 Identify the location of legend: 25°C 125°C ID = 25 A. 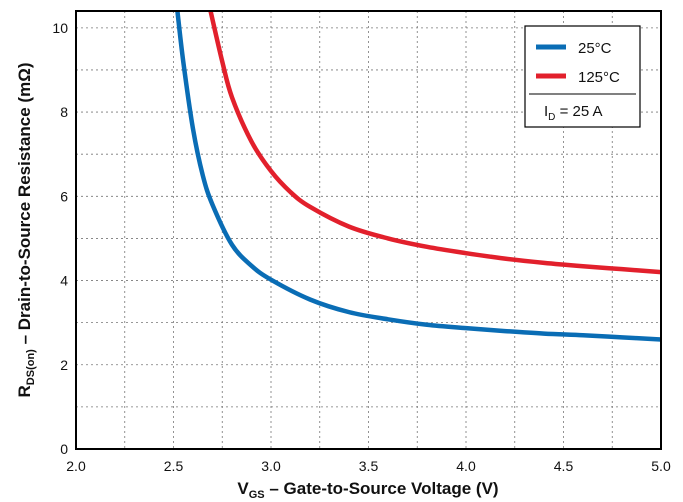
(582, 76).